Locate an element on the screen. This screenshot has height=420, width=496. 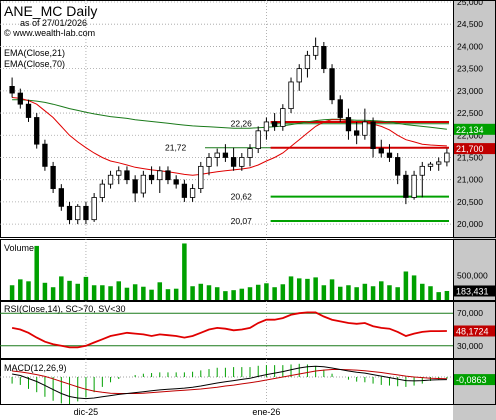
price-tick-label: 23,500 is located at coordinates (470, 69).